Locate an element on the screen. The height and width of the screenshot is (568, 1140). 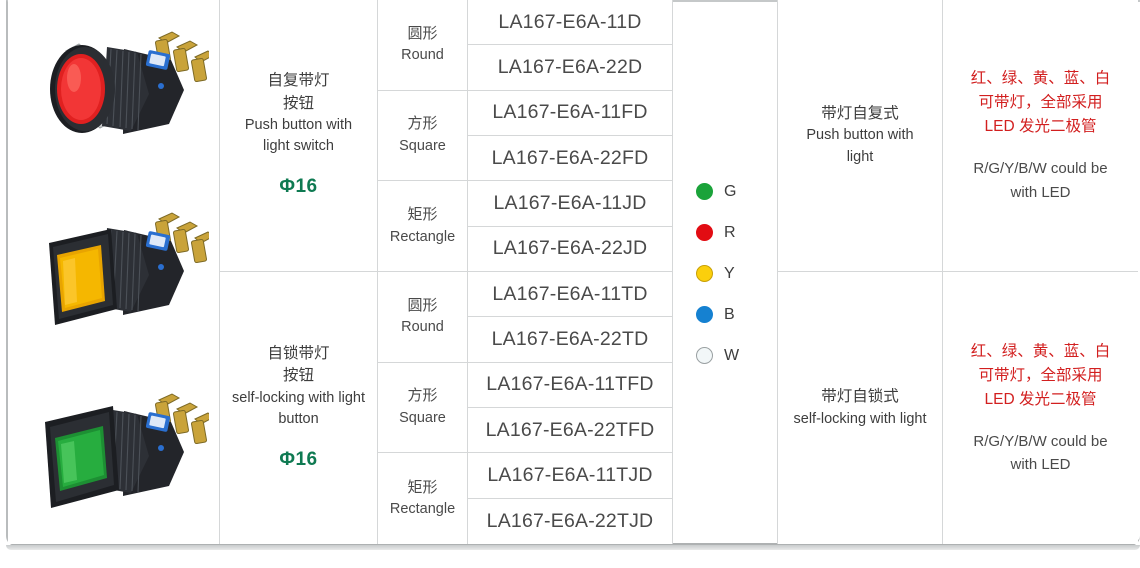
desc-cn-line1: 自复带灯 is located at coordinates (298, 81).